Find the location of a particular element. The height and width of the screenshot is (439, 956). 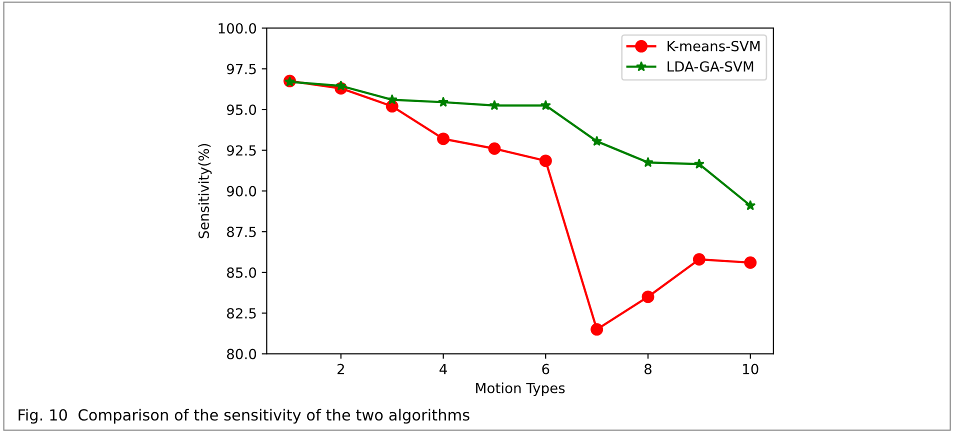

y-axis-title: Sensitivity(%) is located at coordinates (205, 191).